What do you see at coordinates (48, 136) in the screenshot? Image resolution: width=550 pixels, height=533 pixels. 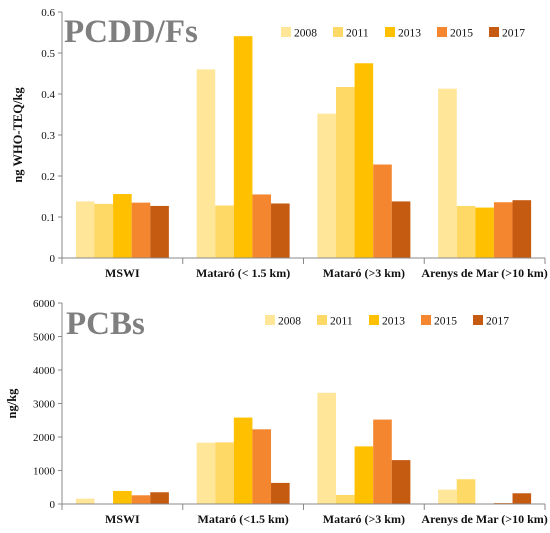 I see `y-tick-label: 0.3` at bounding box center [48, 136].